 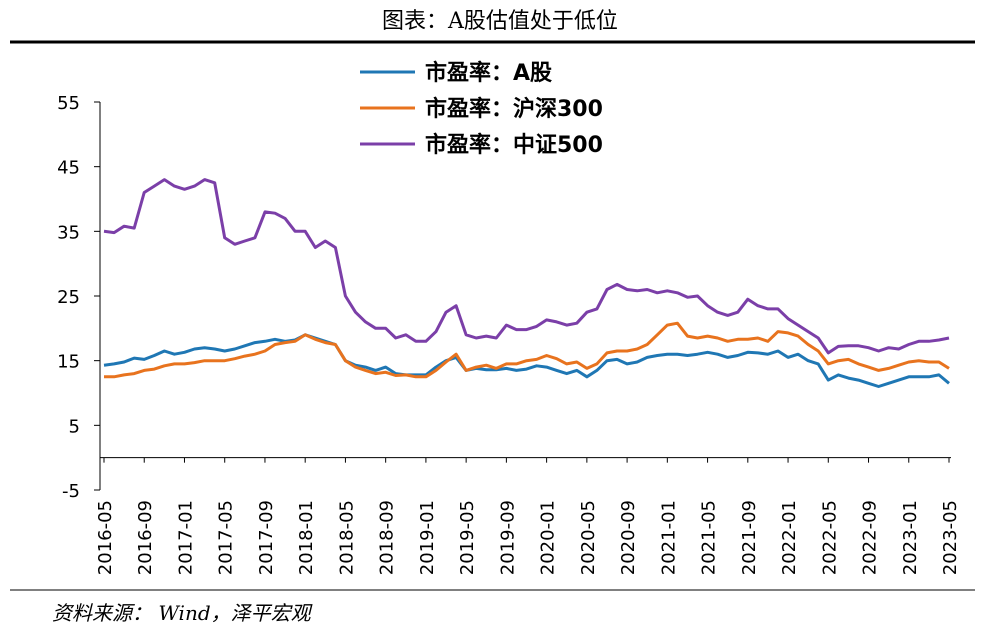 What do you see at coordinates (74, 426) in the screenshot?
I see `y-tick-label: 5` at bounding box center [74, 426].